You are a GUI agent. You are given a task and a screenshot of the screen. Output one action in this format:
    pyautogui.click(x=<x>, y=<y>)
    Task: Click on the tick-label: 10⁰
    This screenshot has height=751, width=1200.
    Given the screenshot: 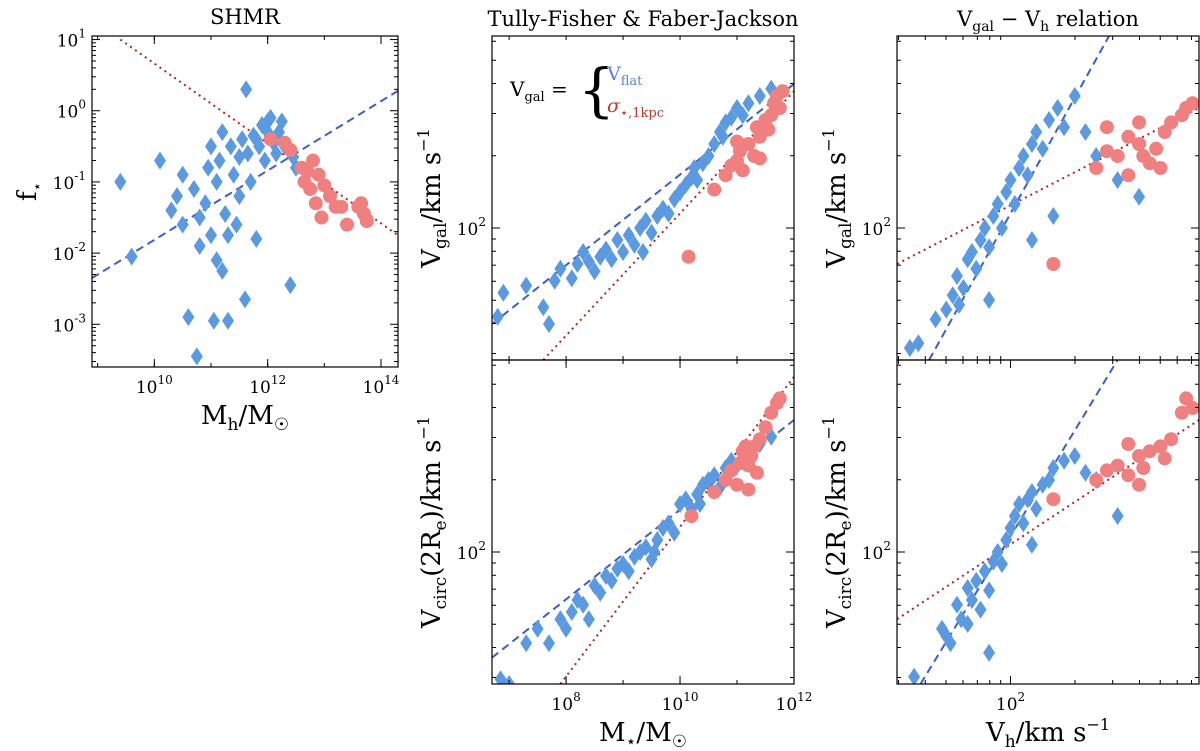 What is the action you would take?
    pyautogui.click(x=71, y=110)
    